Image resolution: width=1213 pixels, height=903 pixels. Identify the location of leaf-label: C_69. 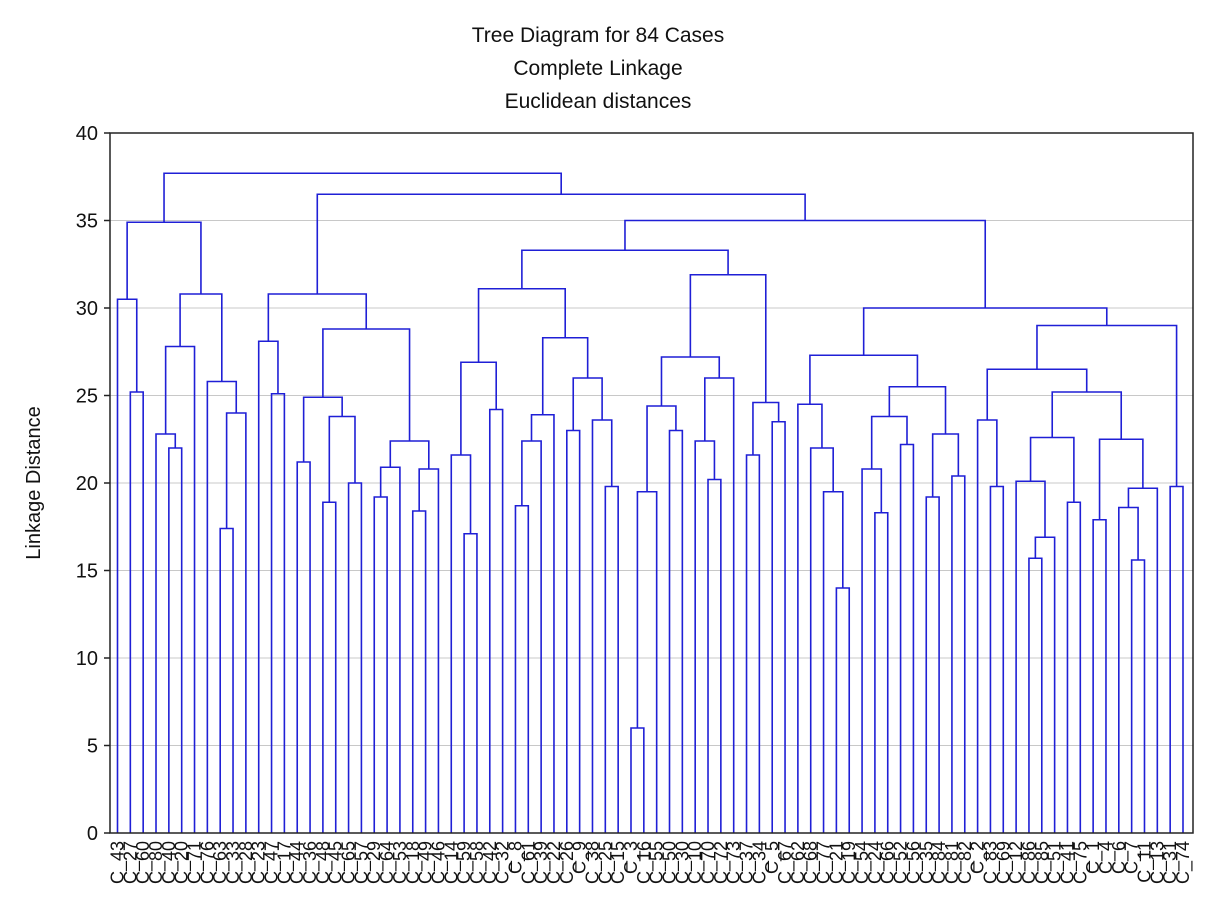
(1003, 862).